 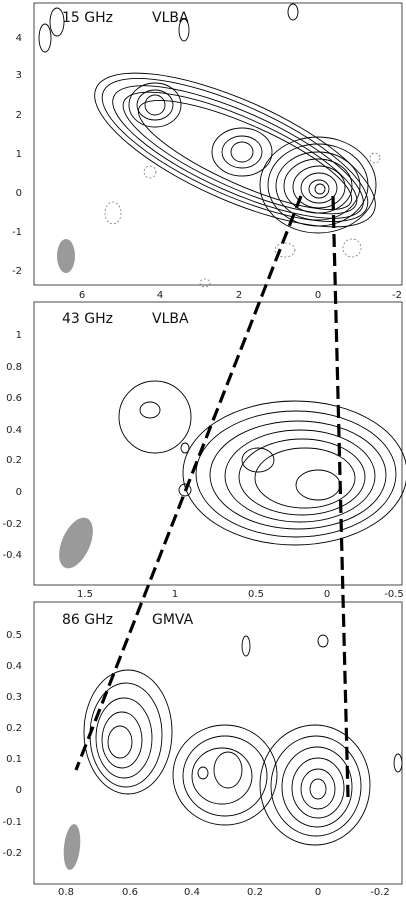 I want to click on x-axis-15ghz: 6 4 2 0 -2, so click(x=240, y=295).